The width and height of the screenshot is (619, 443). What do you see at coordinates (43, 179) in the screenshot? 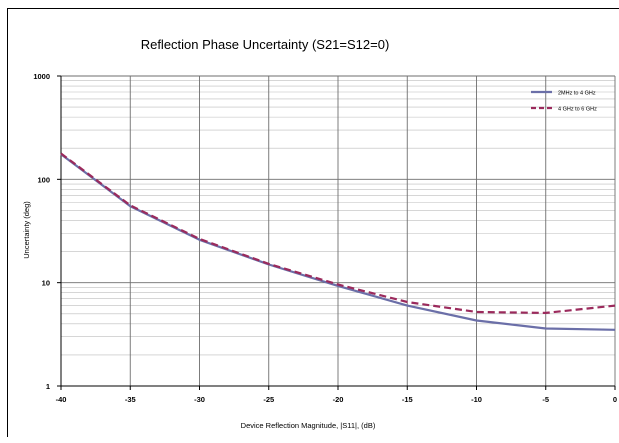
I see `y-tick-label: 100` at bounding box center [43, 179].